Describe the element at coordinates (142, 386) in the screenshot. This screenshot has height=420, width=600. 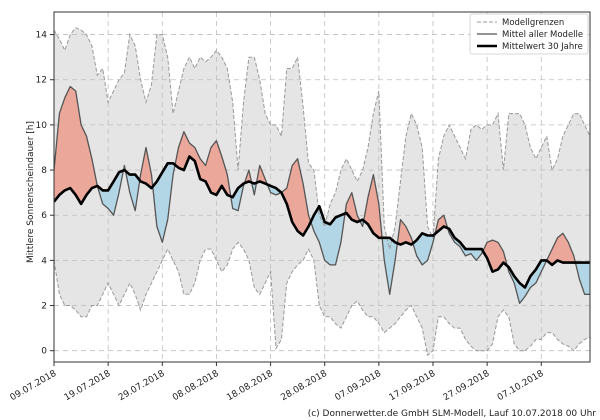
I see `x-tick-label: 29.07.2018` at that location.